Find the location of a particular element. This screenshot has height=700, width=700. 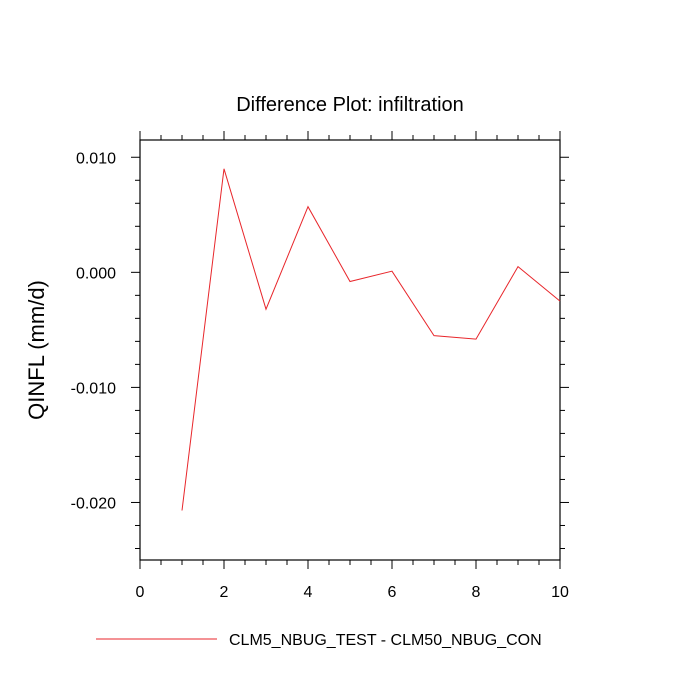

y-tick-label: 0.000 is located at coordinates (96, 273).